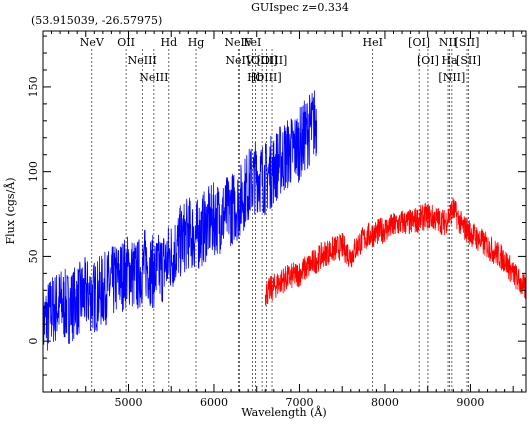 This screenshot has width=529, height=424. I want to click on emission-line-label: Ha, so click(449, 60).